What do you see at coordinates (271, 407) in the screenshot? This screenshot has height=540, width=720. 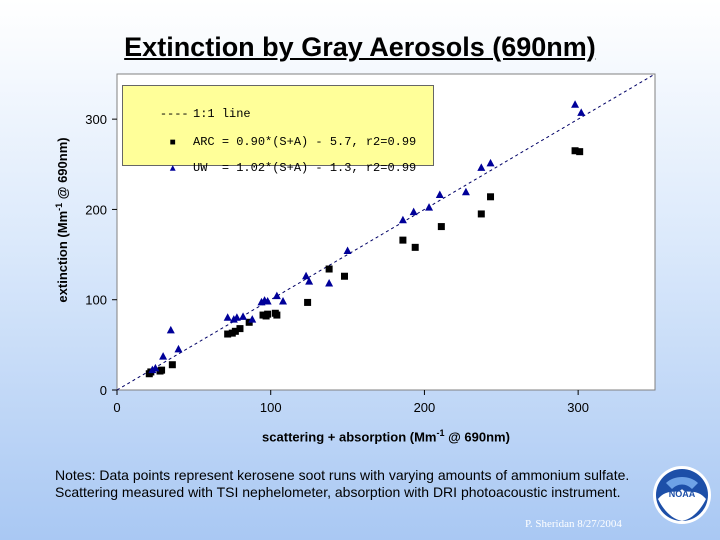 I see `x-tick-label: 100` at bounding box center [271, 407].